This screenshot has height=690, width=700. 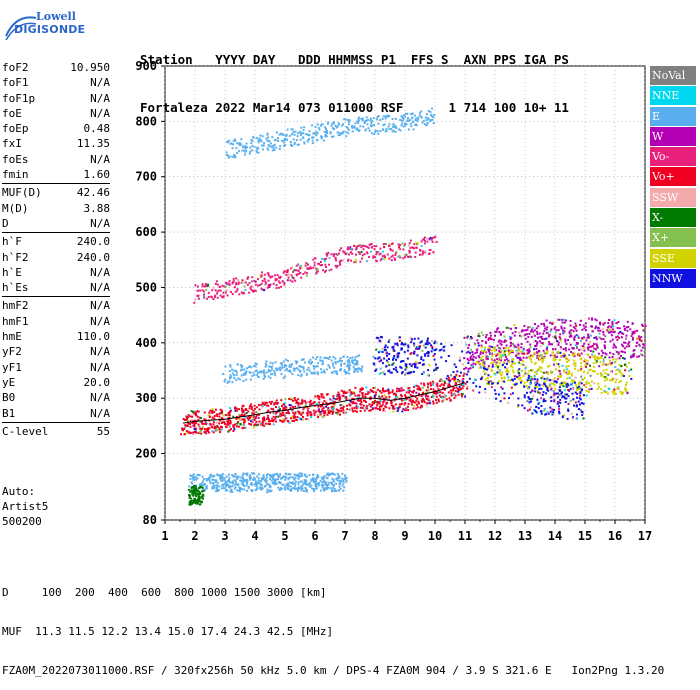 What do you see at coordinates (97, 175) in the screenshot?
I see `param-value: 1.60` at bounding box center [97, 175].